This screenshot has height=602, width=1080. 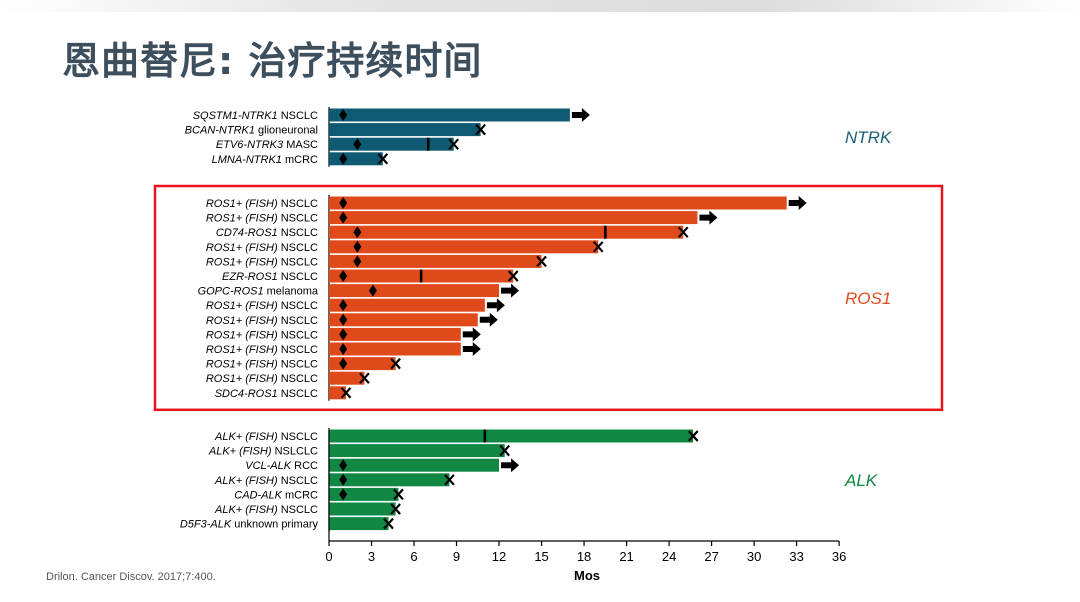 What do you see at coordinates (328, 556) in the screenshot?
I see `x-tick-label: 0` at bounding box center [328, 556].